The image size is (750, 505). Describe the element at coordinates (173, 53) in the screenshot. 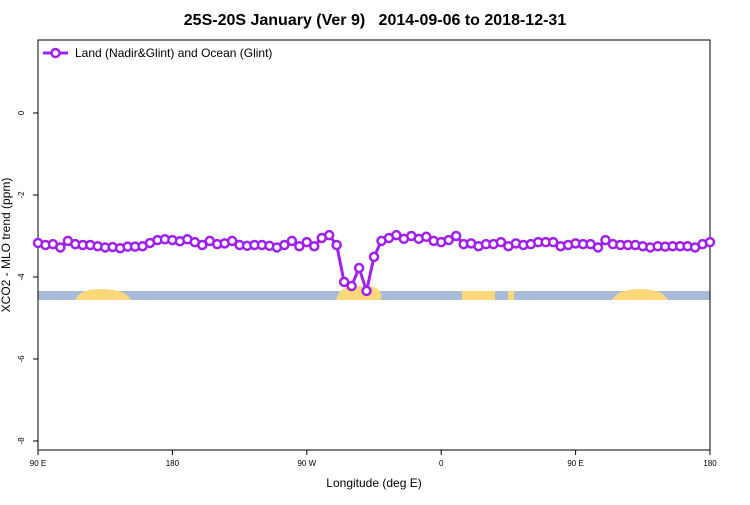

I see `legend-label: Land (Nadir&Glint) and Ocean (Glint)` at that location.